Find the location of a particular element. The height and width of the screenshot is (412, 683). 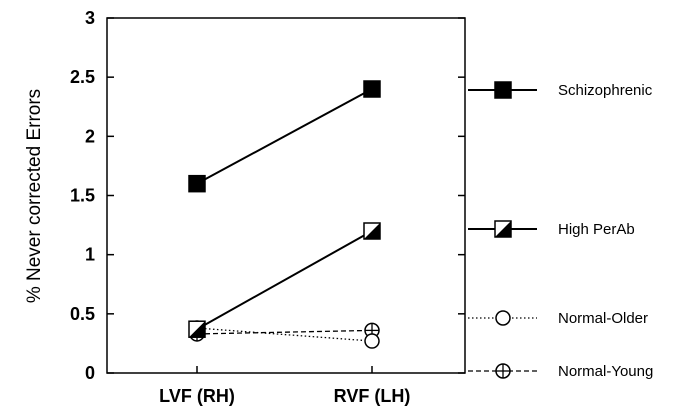

legend-label: Normal-Young is located at coordinates (605, 371).